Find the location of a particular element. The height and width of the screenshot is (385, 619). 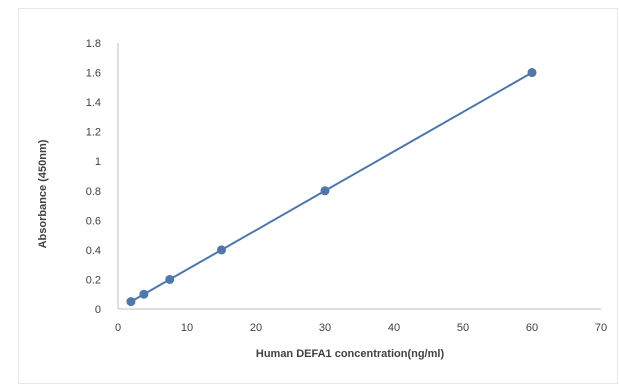

x-tick-label: 50 is located at coordinates (463, 328).